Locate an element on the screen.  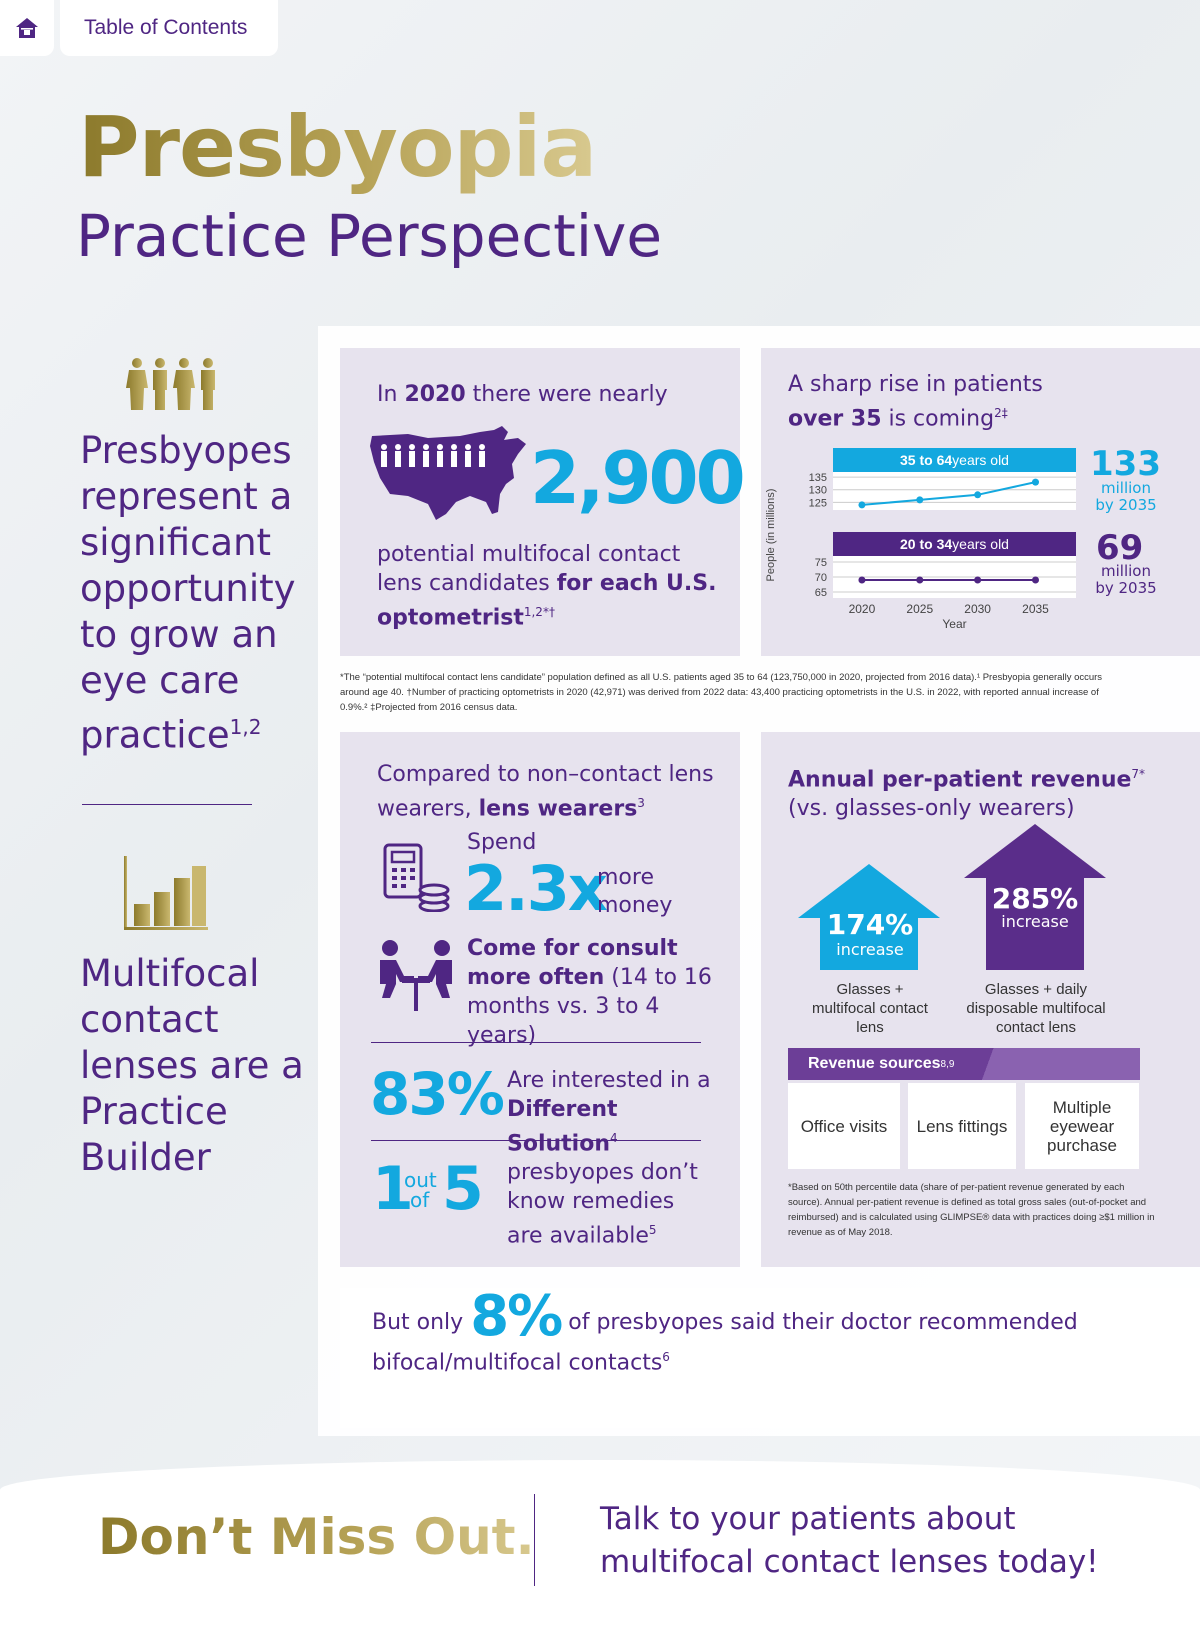
candidates-number: 2,900 is located at coordinates (638, 478).